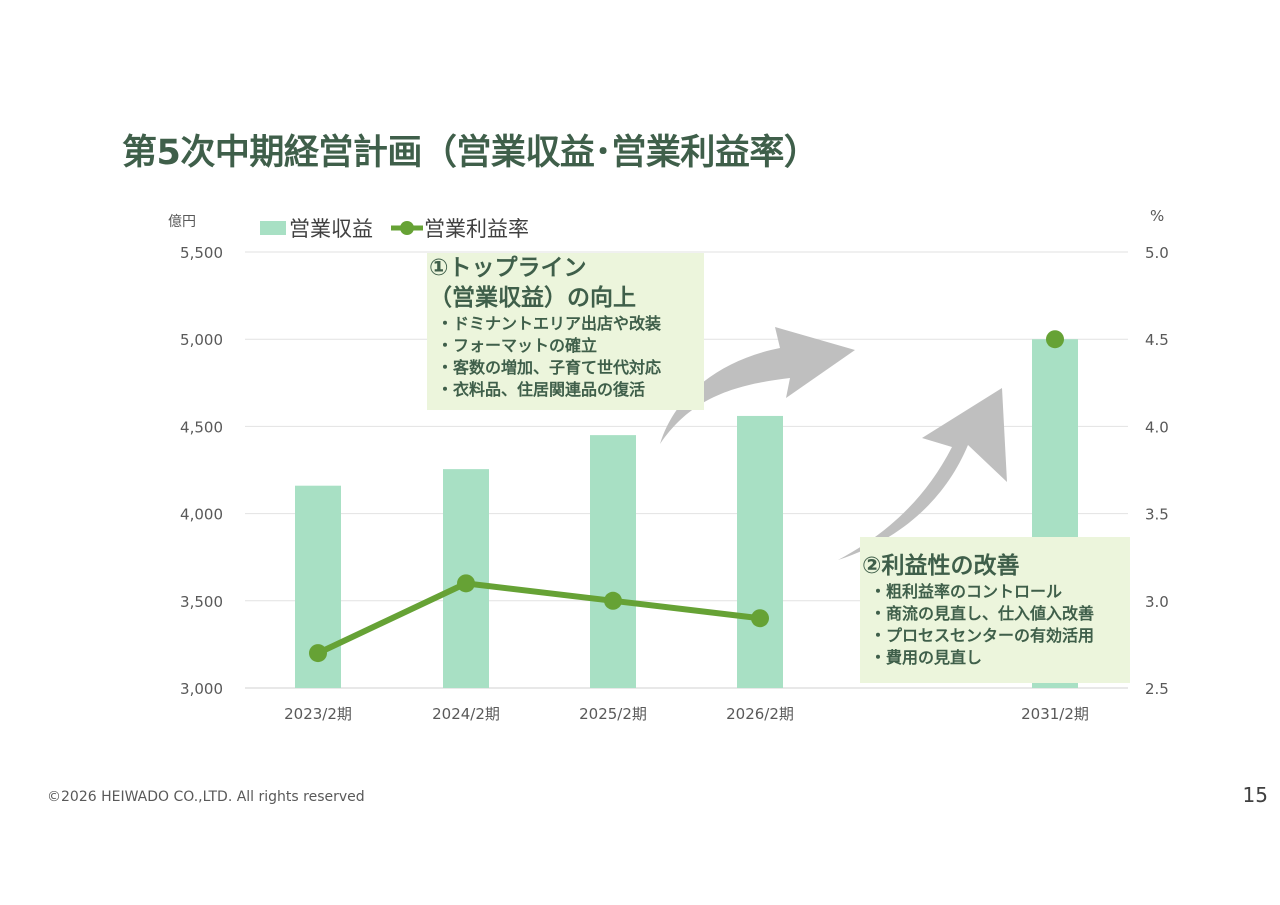  Describe the element at coordinates (1157, 427) in the screenshot. I see `right-tick-label: 4.0` at that location.